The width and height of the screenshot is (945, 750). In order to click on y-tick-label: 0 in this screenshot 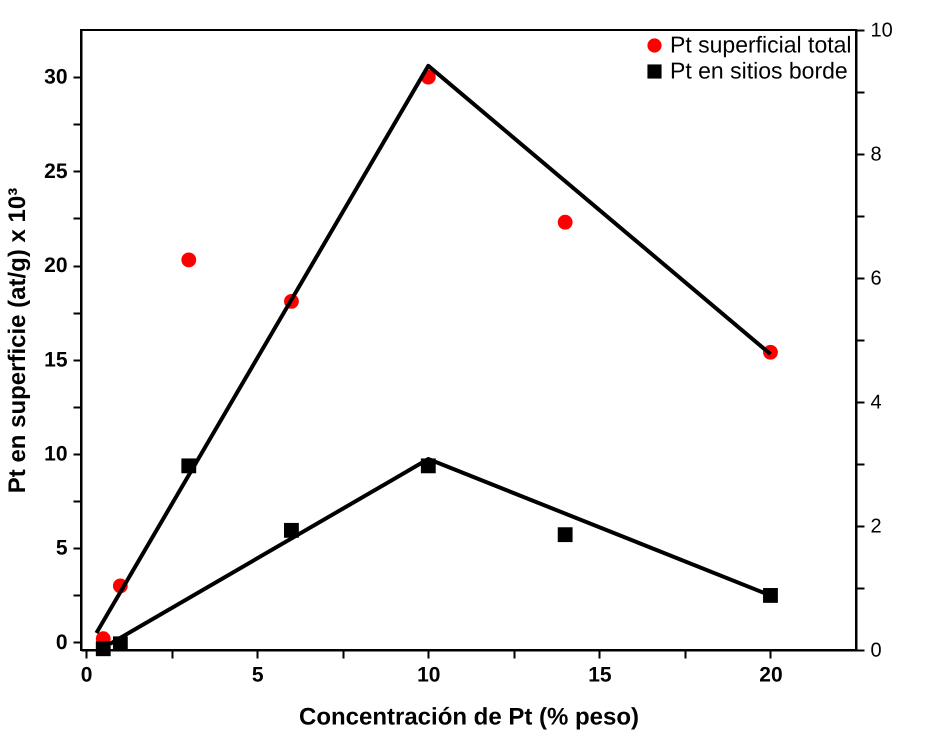, I will do `click(62, 642)`.